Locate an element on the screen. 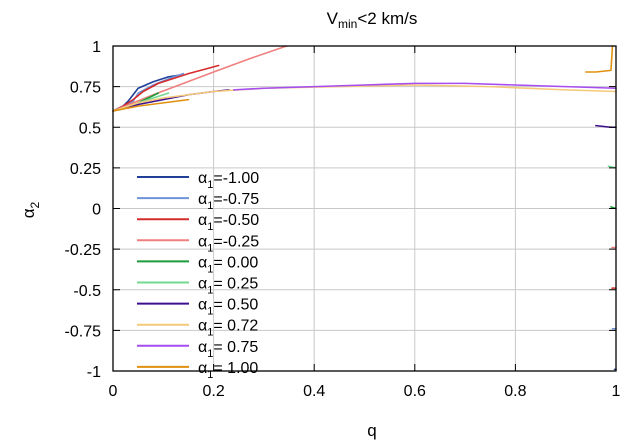  x-axis-label: q is located at coordinates (371, 430).